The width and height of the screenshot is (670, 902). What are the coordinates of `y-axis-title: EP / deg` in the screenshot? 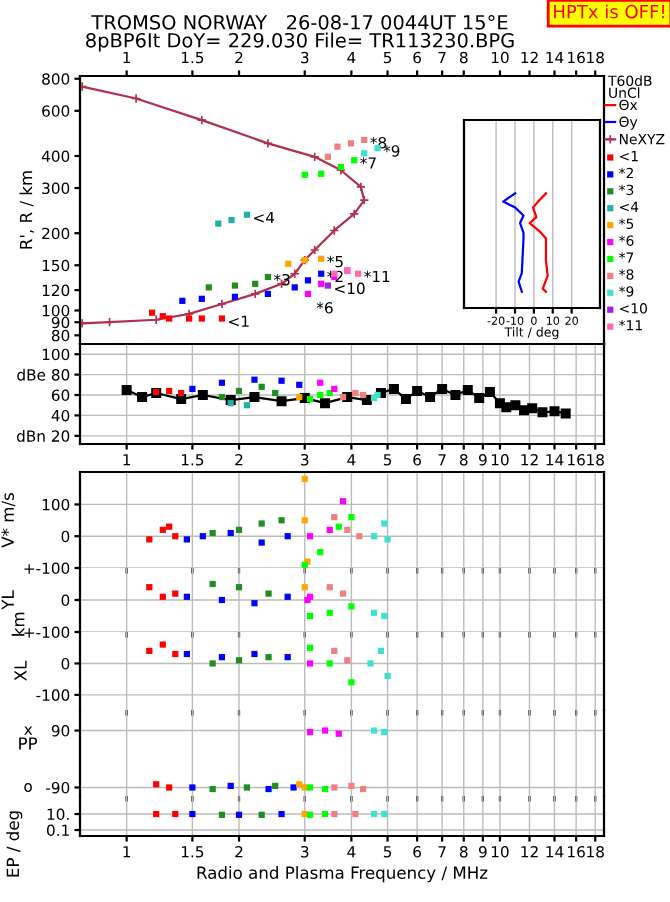 It's located at (14, 844).